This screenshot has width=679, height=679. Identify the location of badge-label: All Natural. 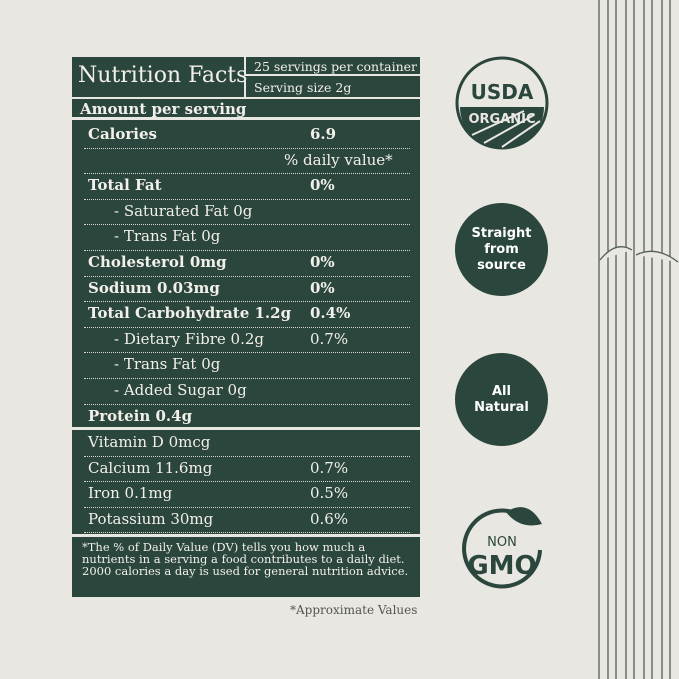
(501, 399).